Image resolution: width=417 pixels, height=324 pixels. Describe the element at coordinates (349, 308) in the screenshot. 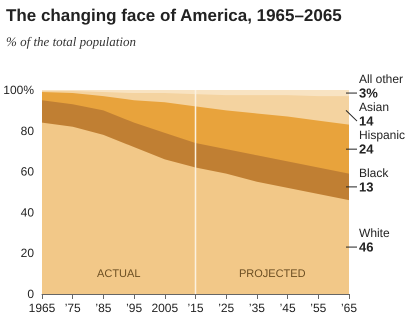

I see `x-tick-label: ’65` at that location.